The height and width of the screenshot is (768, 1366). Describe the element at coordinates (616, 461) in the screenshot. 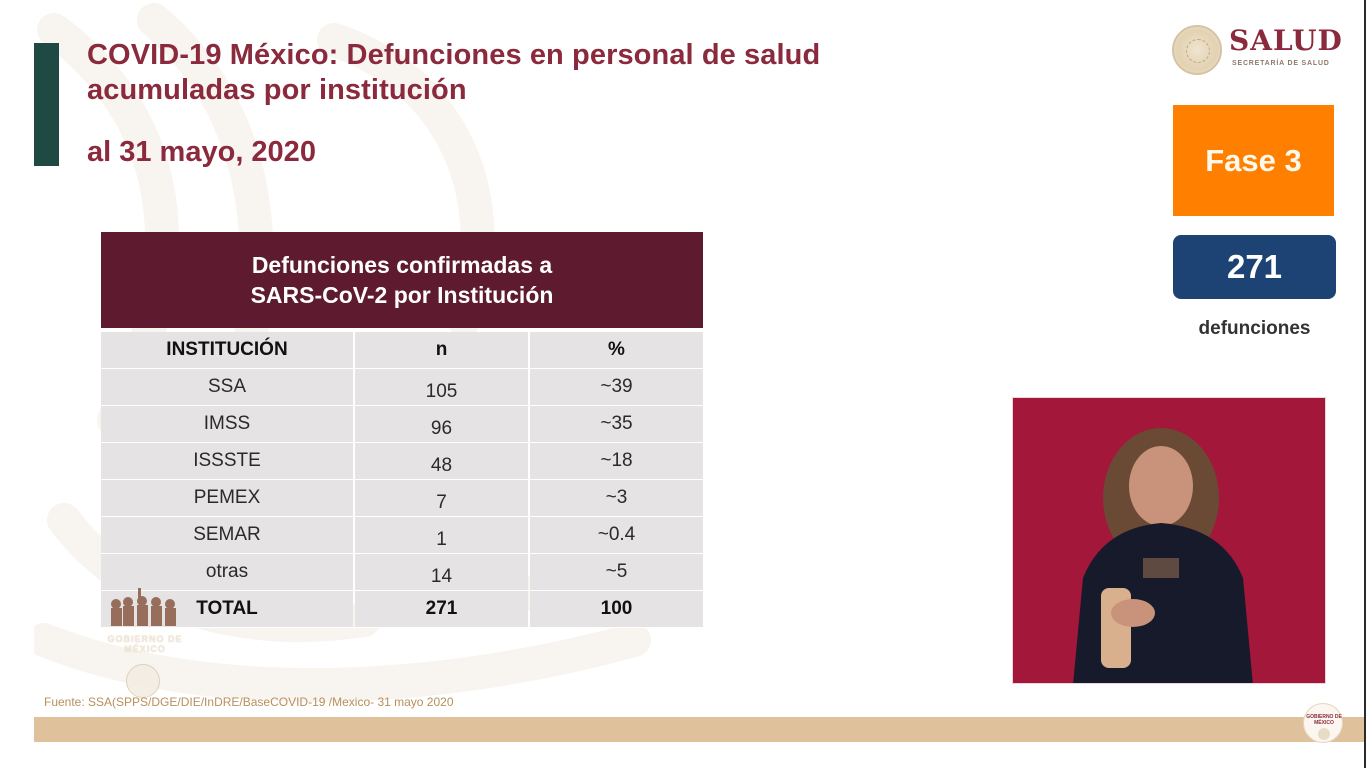

I see `cell-pct: ~18` at that location.